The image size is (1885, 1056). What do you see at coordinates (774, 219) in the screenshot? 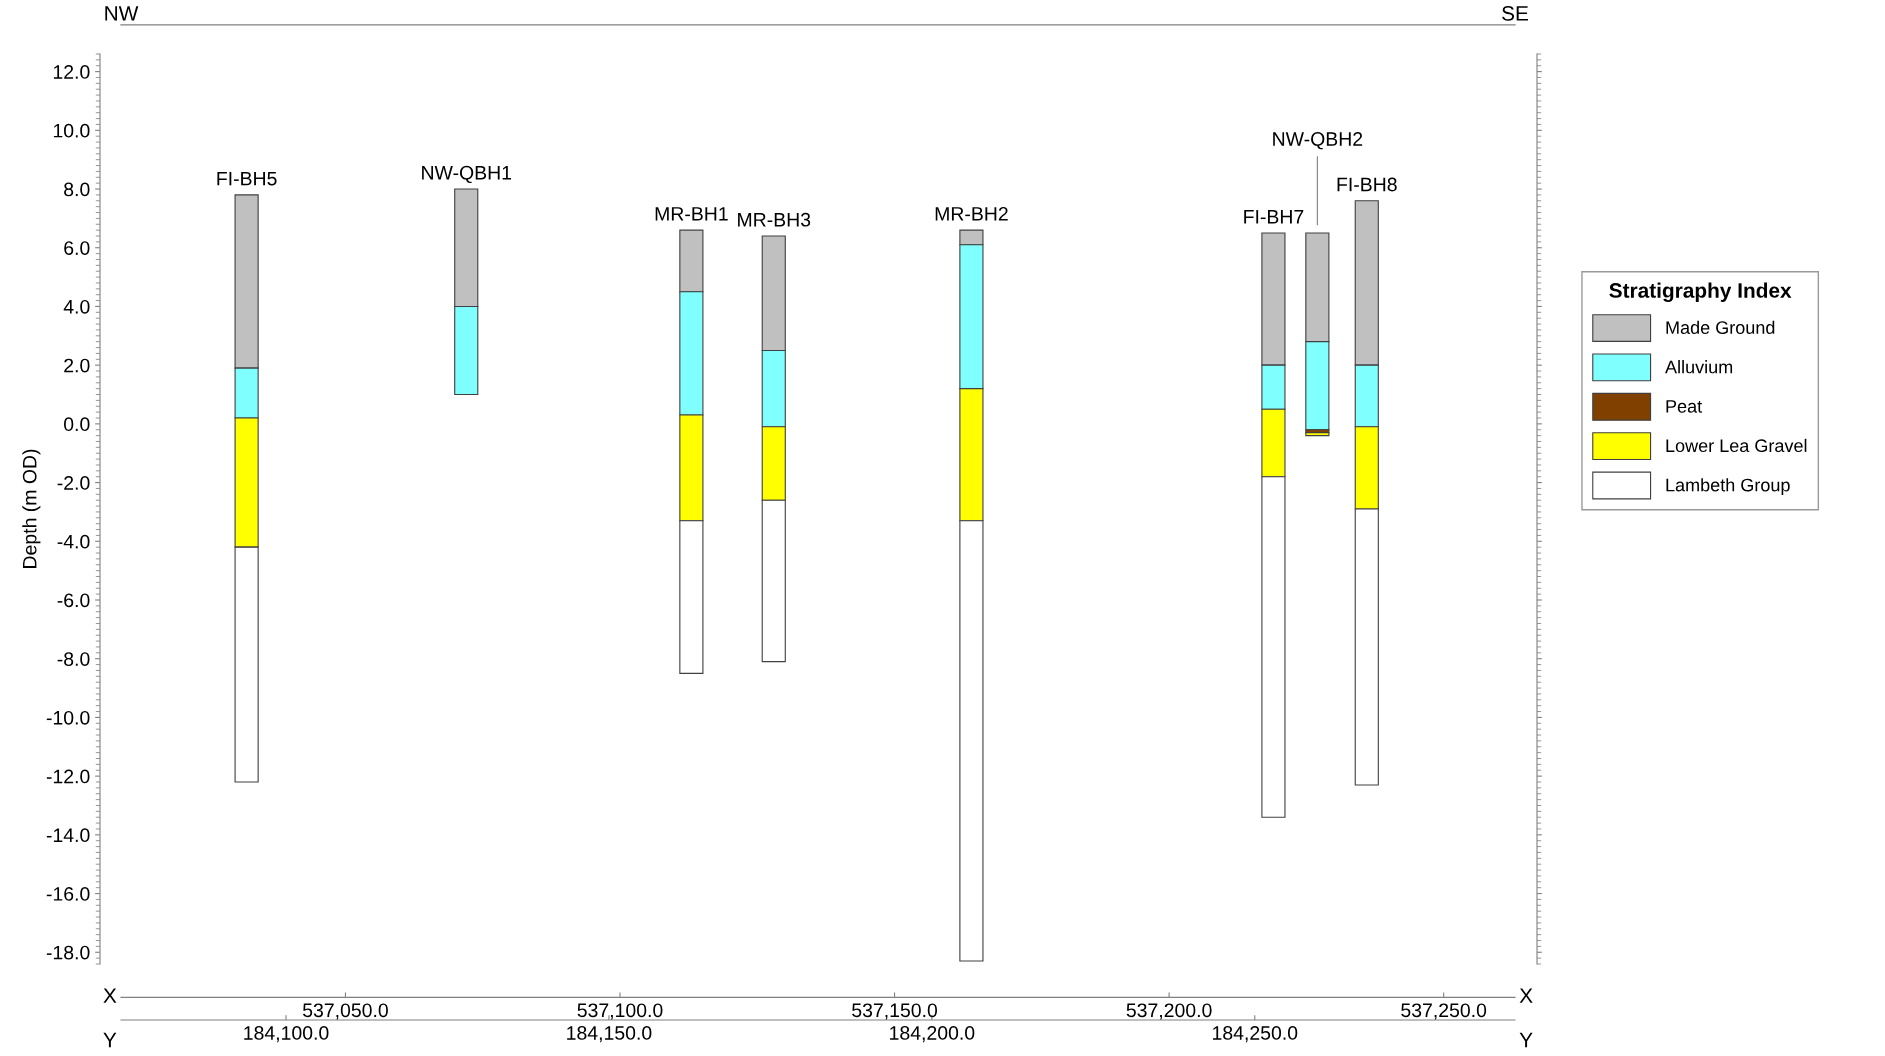
I see `annotation: MR-BH3` at bounding box center [774, 219].